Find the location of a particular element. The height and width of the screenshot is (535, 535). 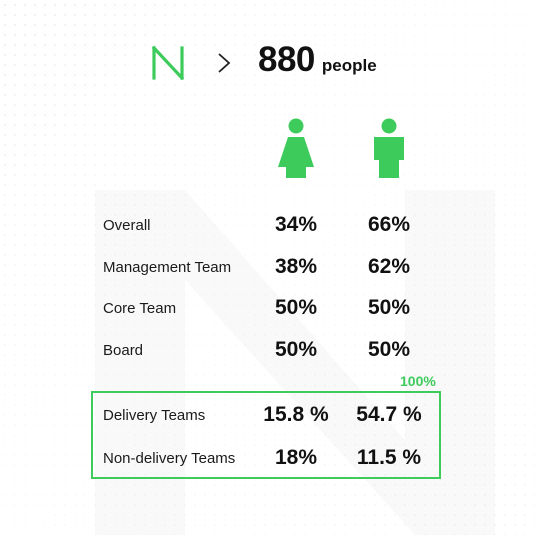

row-label-core-team: Core Team is located at coordinates (140, 308).